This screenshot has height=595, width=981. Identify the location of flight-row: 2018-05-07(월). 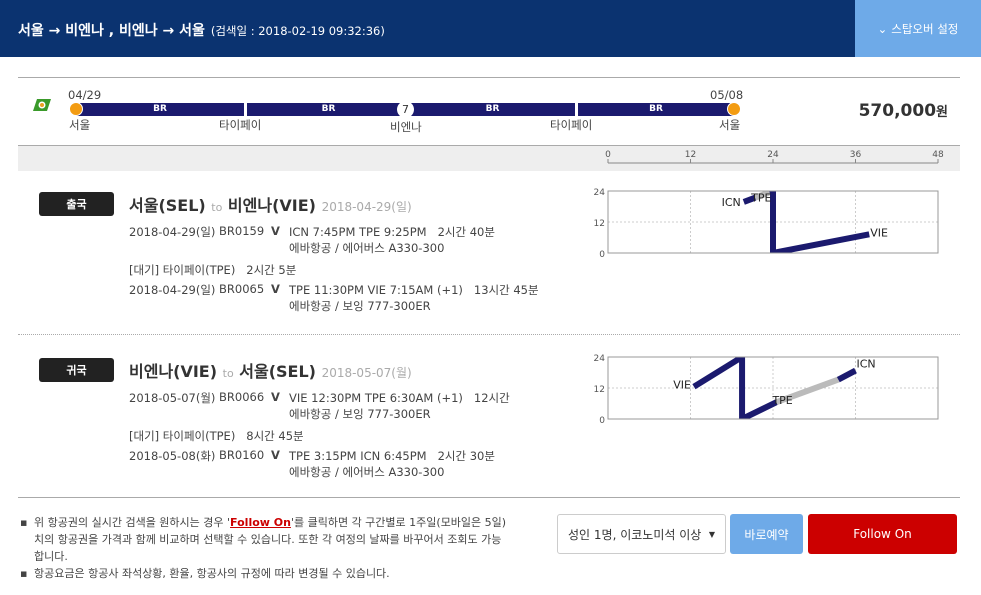
(172, 398).